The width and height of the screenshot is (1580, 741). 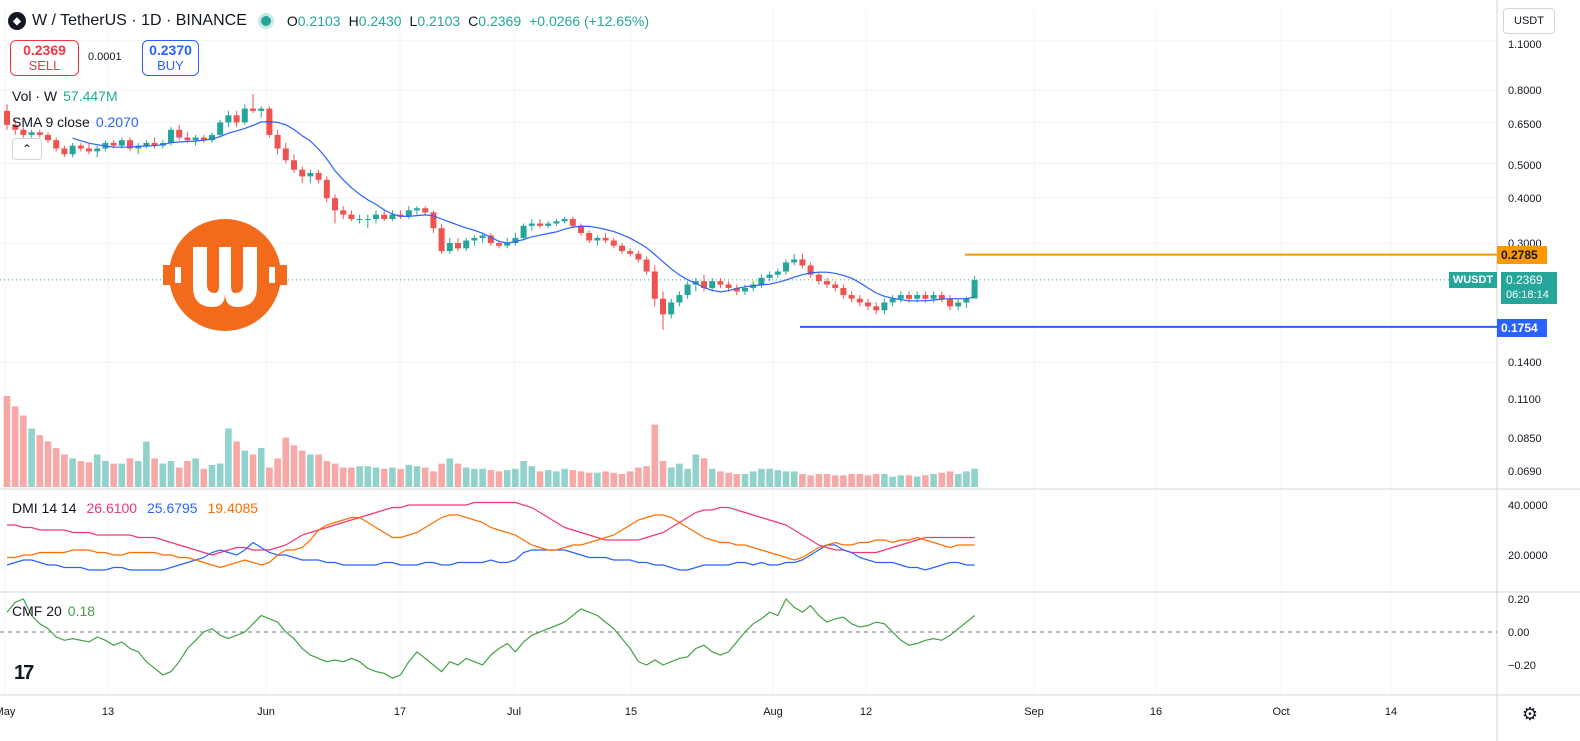 I want to click on collapse-legend-button: ⌃, so click(x=27, y=149).